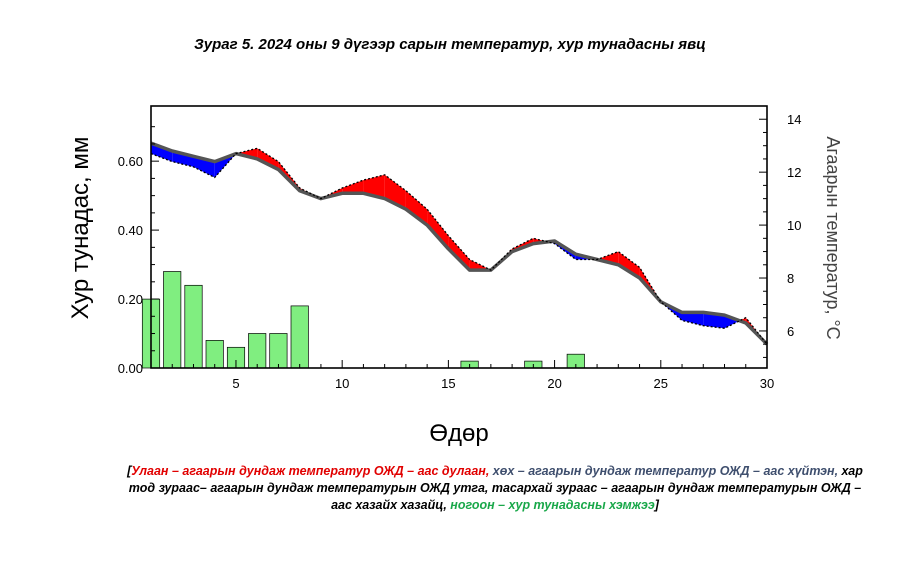 This screenshot has height=580, width=900. I want to click on caption-close-bracket: ], so click(656, 505).